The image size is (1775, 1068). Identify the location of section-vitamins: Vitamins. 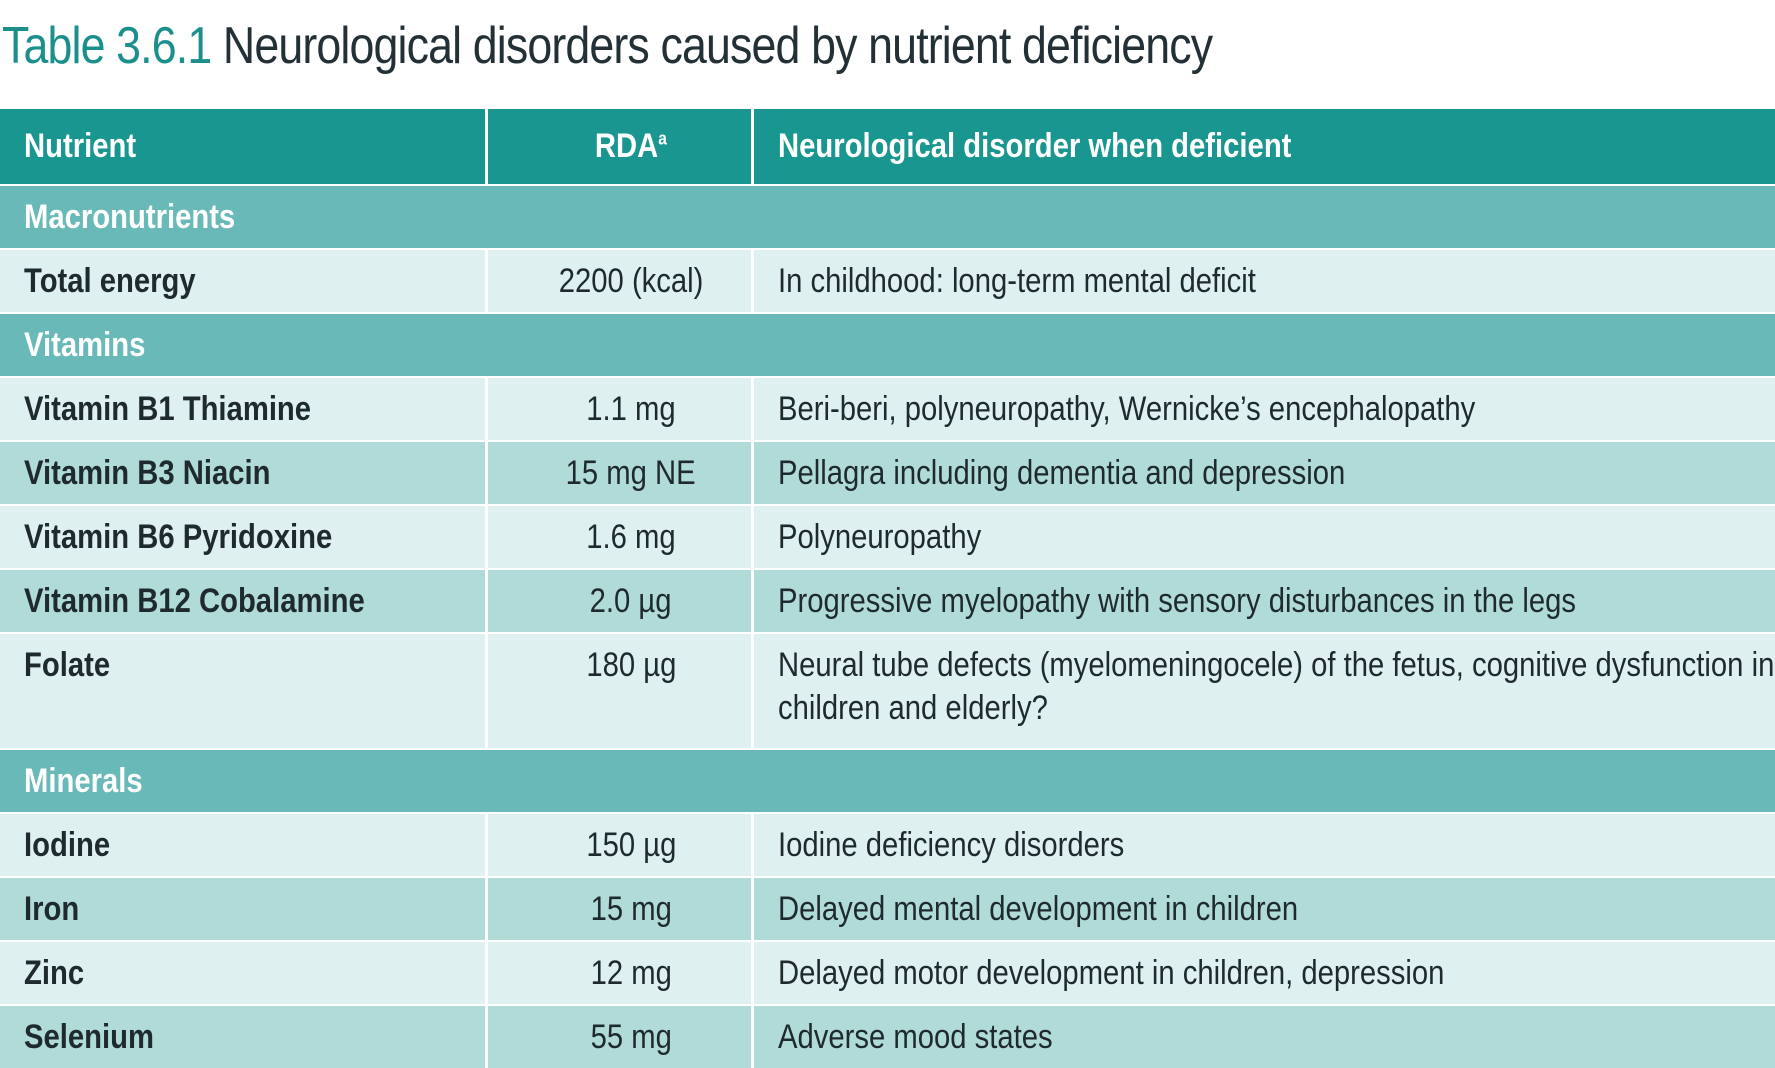
(887, 345).